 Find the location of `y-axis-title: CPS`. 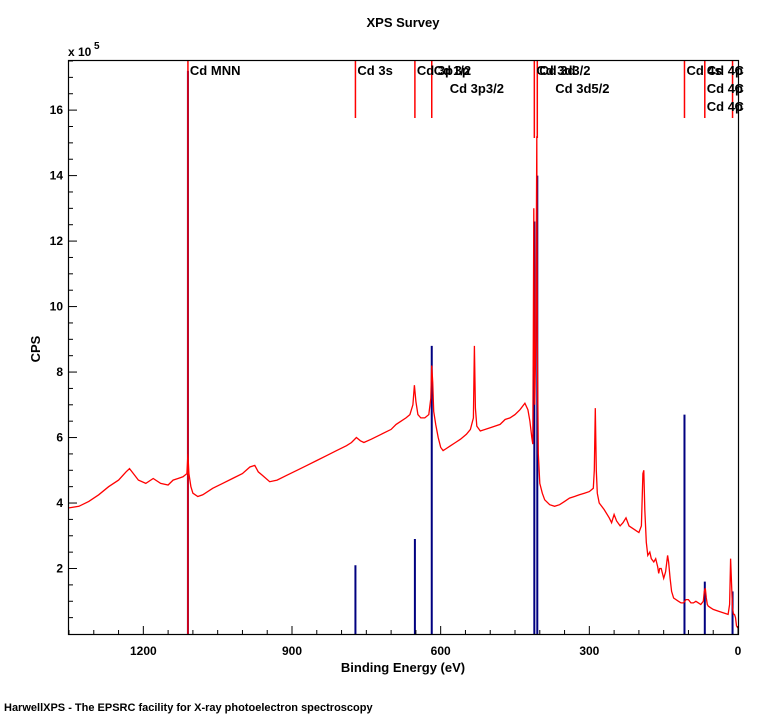

y-axis-title: CPS is located at coordinates (35, 348).